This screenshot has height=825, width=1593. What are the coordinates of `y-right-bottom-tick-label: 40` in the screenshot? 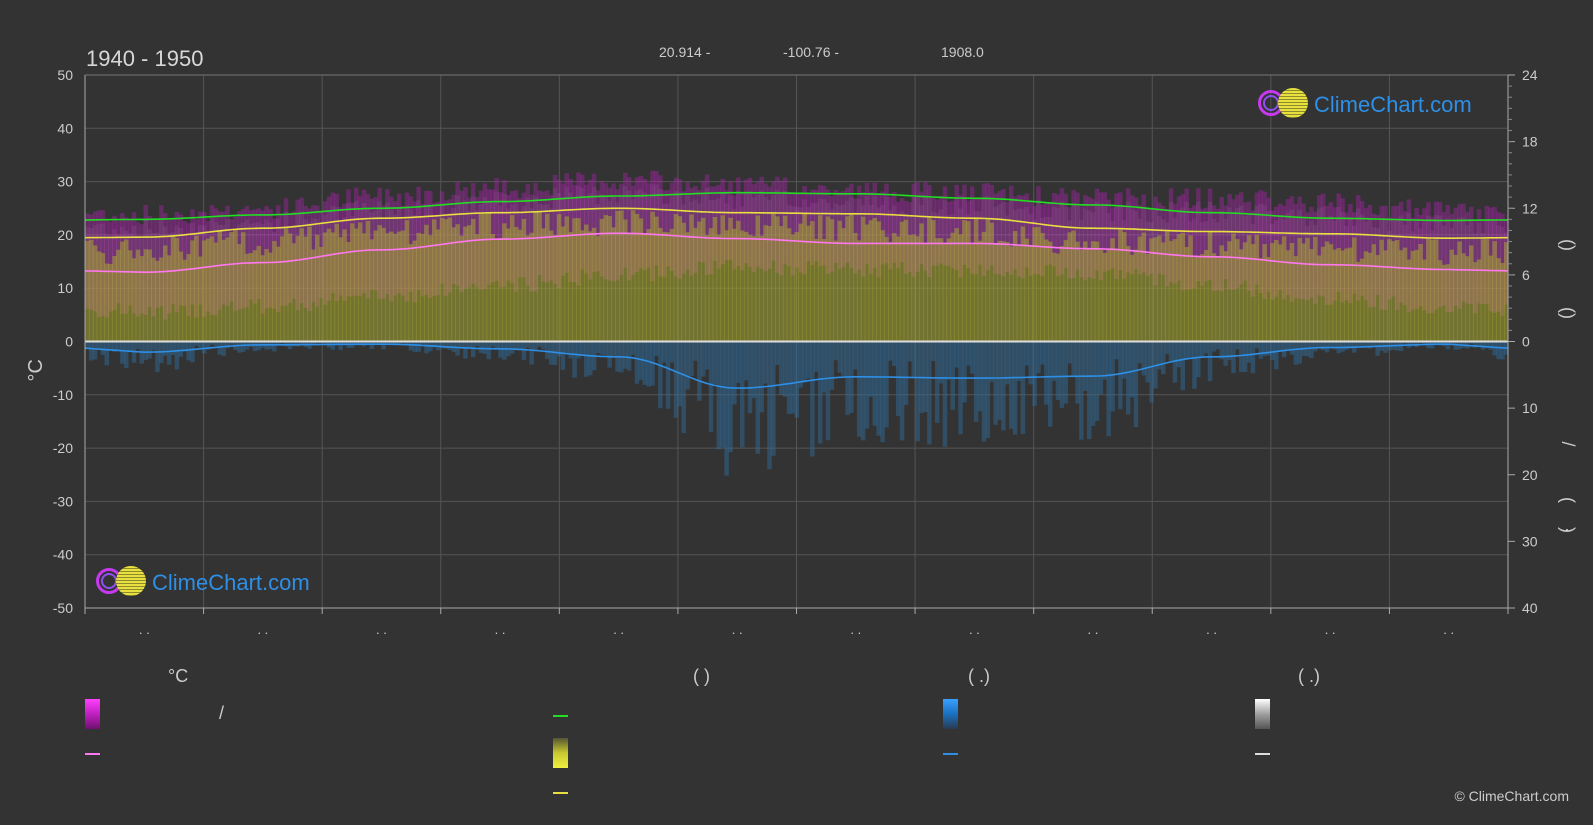 It's located at (1530, 608).